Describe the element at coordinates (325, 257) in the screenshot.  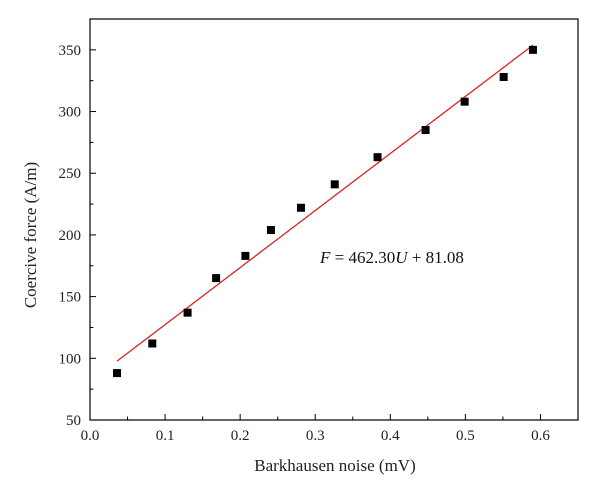
I see `equation-f-variable: F` at that location.